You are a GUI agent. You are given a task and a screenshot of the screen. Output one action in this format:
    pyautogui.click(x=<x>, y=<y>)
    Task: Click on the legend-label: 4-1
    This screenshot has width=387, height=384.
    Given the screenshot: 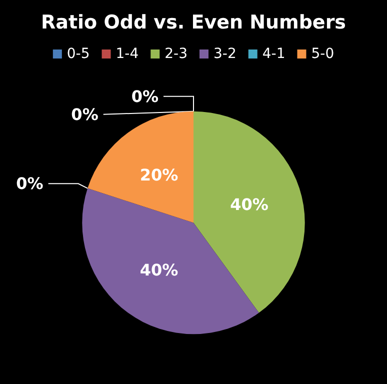 What is the action you would take?
    pyautogui.click(x=274, y=54)
    